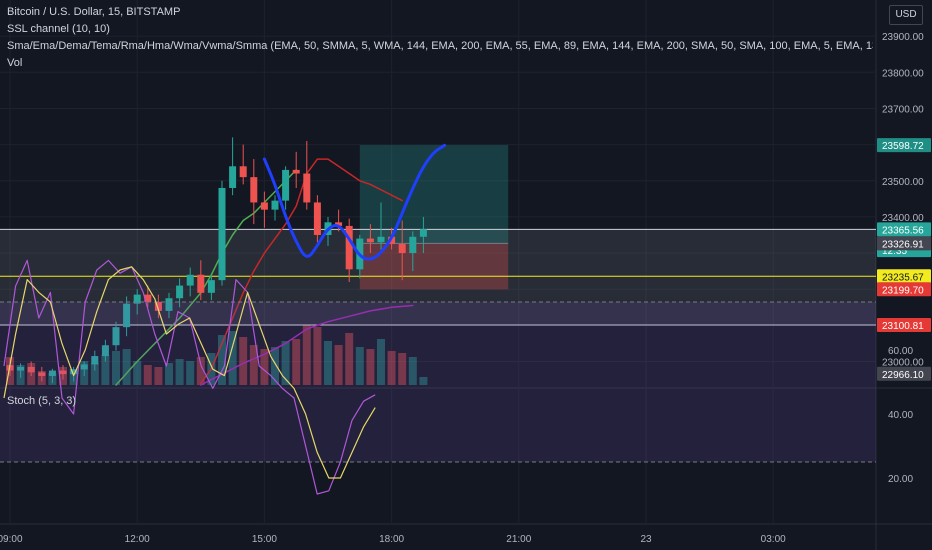 The image size is (932, 550). What do you see at coordinates (42, 401) in the screenshot?
I see `stoch-indicator-label: Stoch (5, 3, 3)` at bounding box center [42, 401].